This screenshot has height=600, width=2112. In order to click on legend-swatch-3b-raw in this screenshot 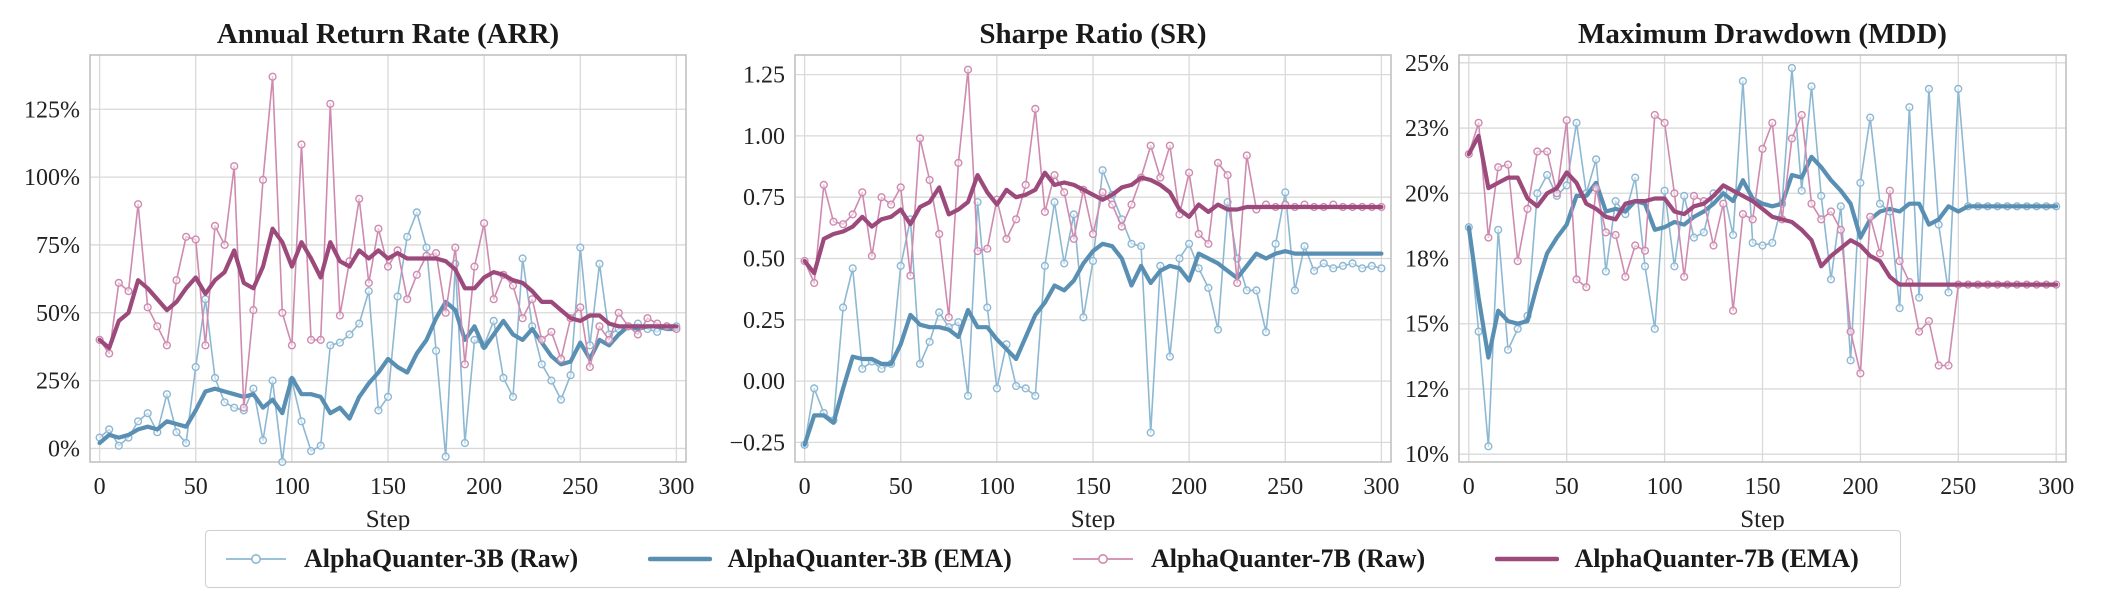, I will do `click(256, 559)`.